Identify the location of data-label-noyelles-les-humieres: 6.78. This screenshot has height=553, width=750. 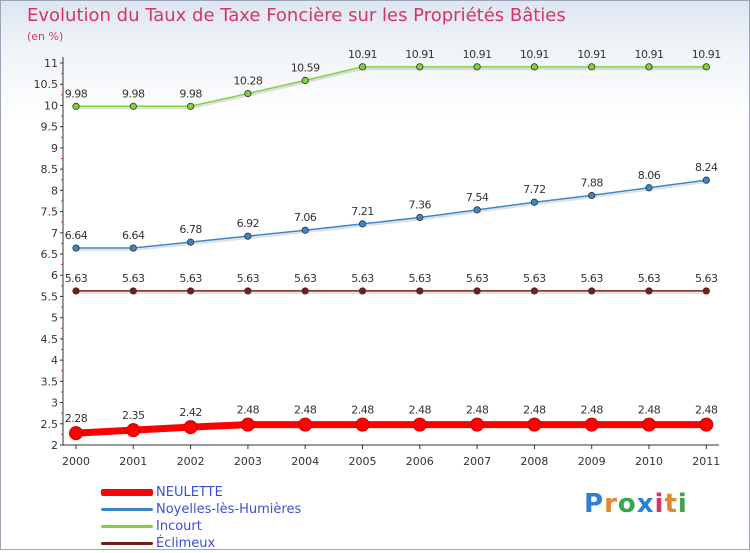
(190, 229).